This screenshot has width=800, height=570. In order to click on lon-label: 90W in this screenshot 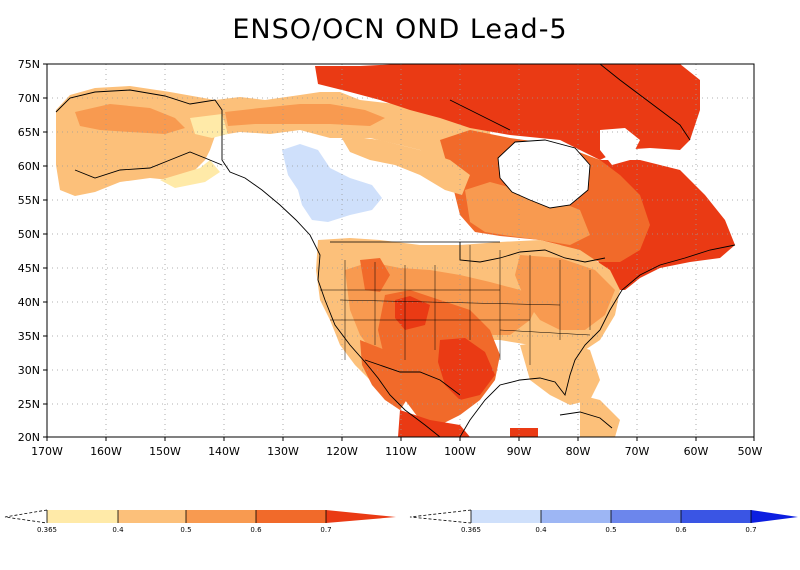, I will do `click(519, 451)`.